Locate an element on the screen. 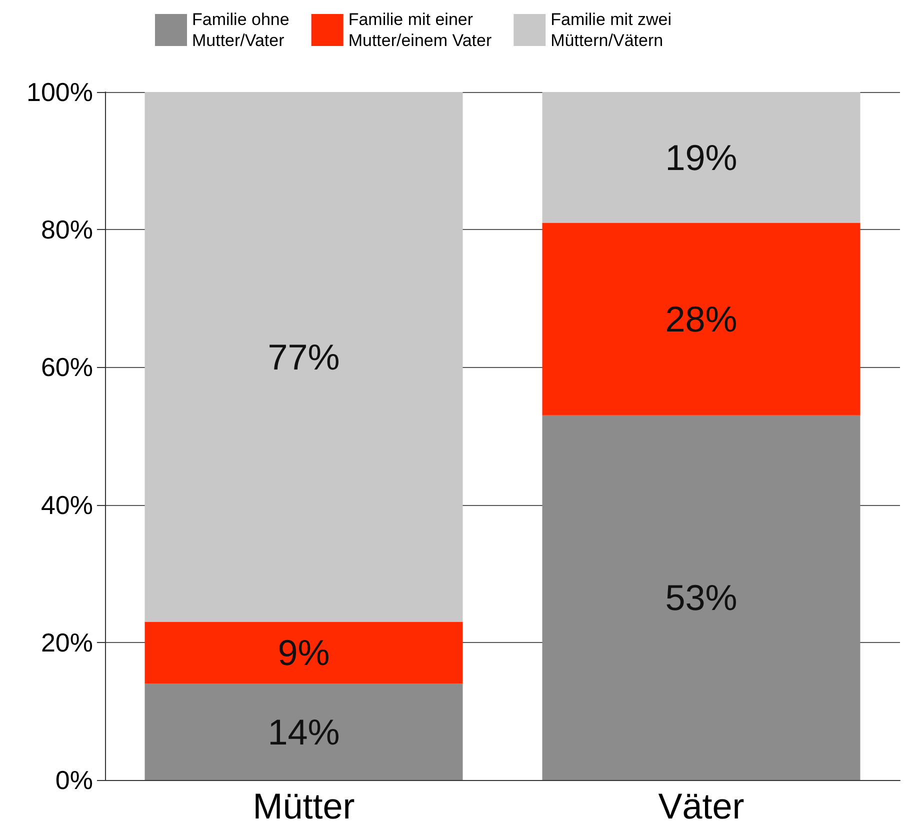 This screenshot has height=832, width=906. legend-label: Familie ohne Mutter/Vater is located at coordinates (241, 30).